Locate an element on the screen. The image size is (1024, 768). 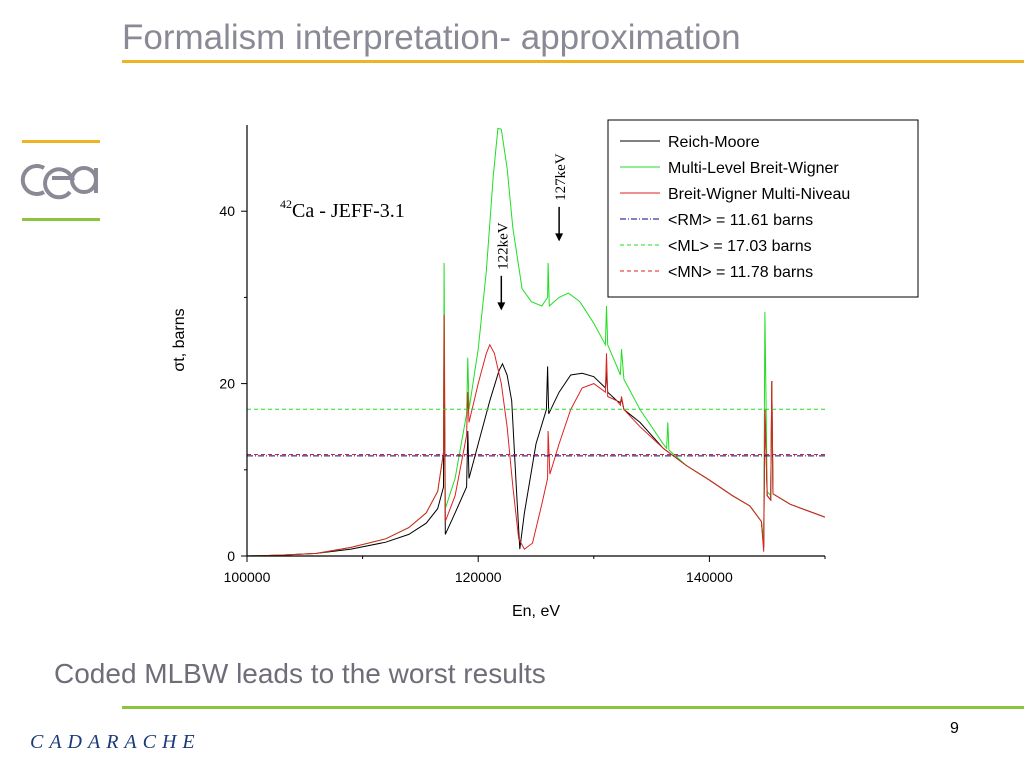
y-tick-label: 40 is located at coordinates (227, 211).